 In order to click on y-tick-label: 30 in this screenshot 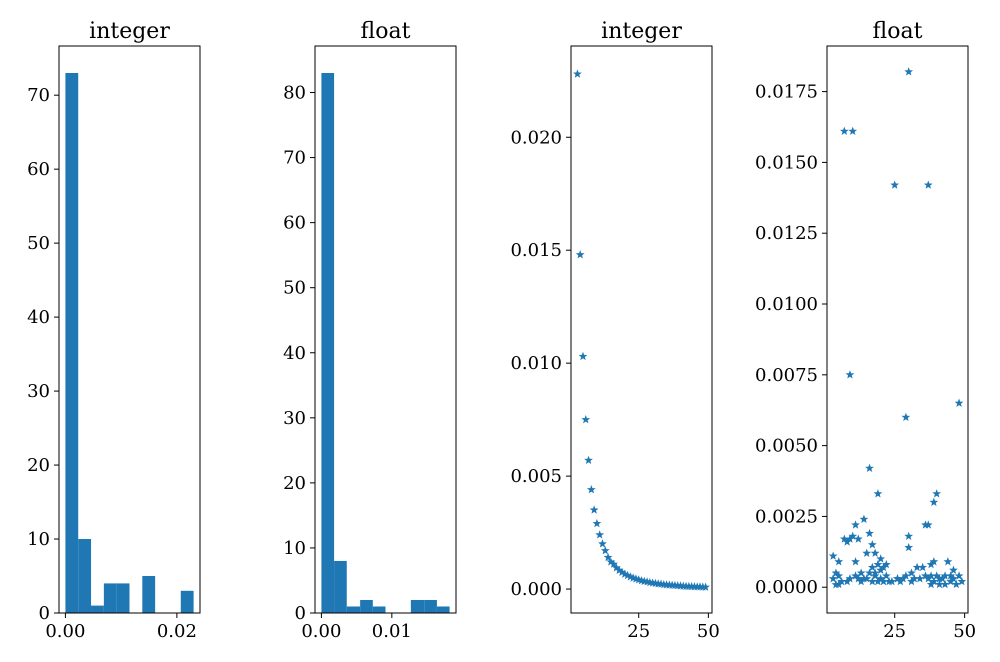, I will do `click(294, 418)`.